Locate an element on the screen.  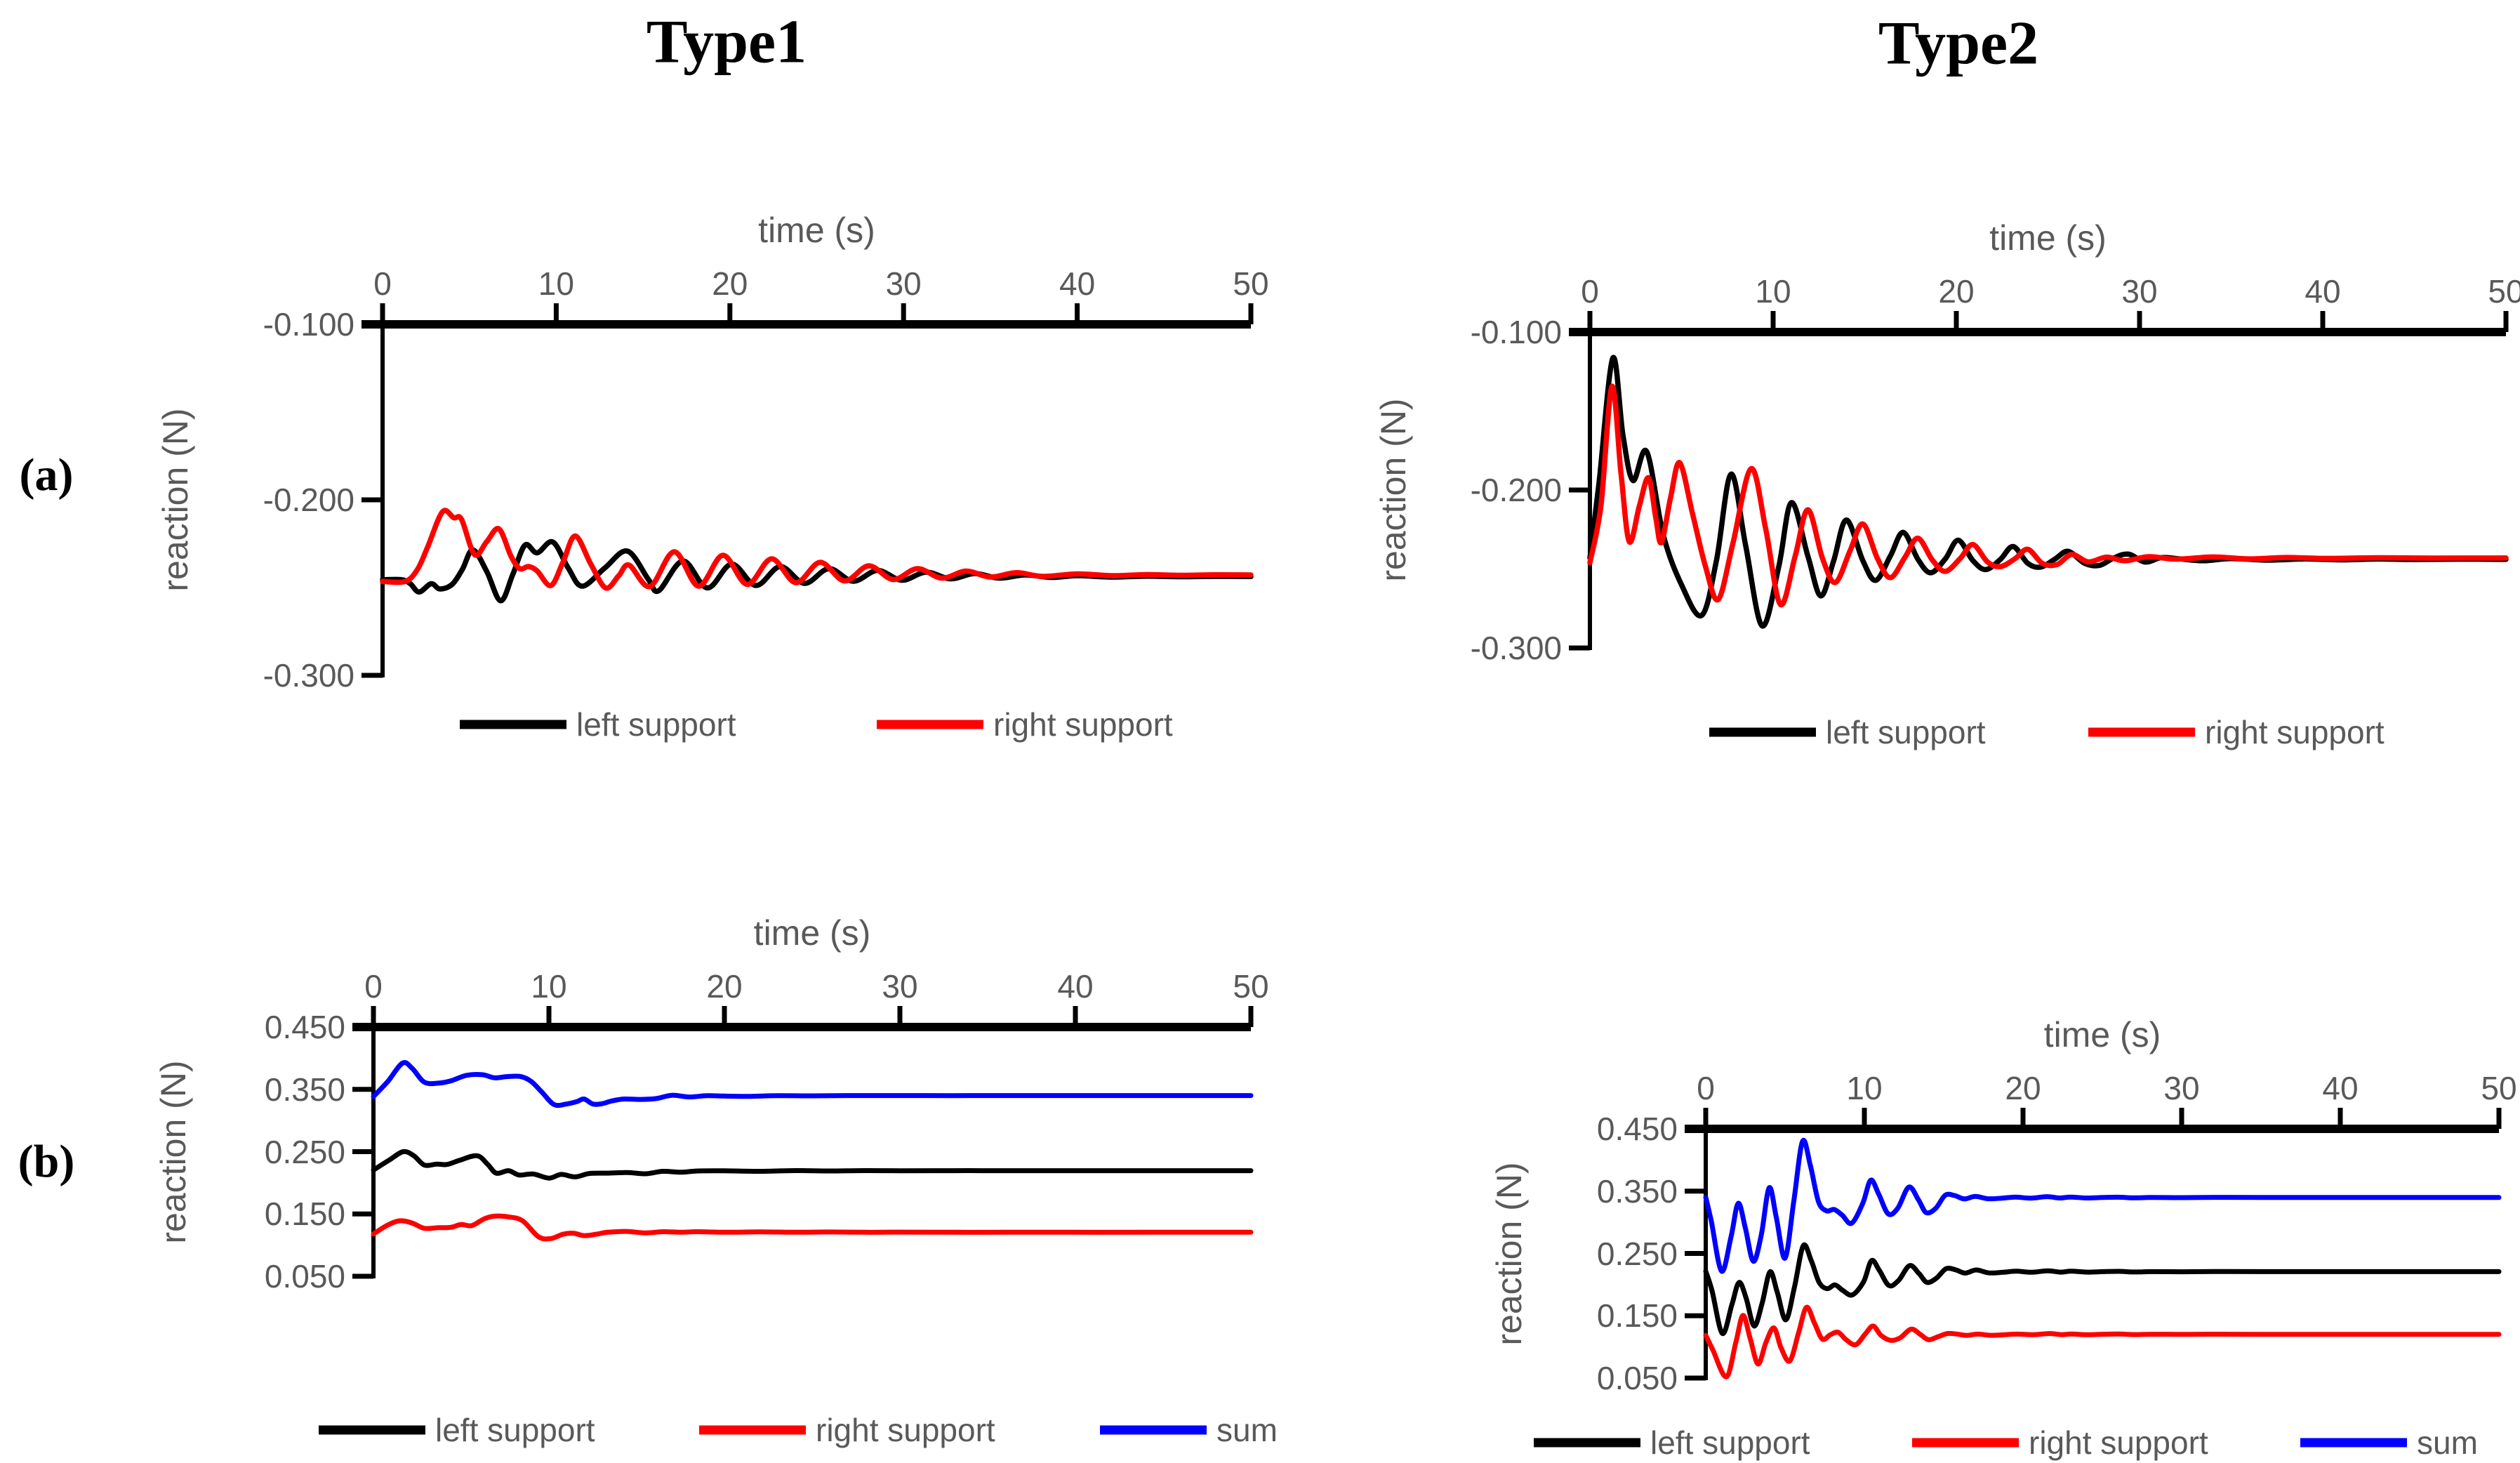
tl-y-axis-title: reaction (N) is located at coordinates (175, 500).